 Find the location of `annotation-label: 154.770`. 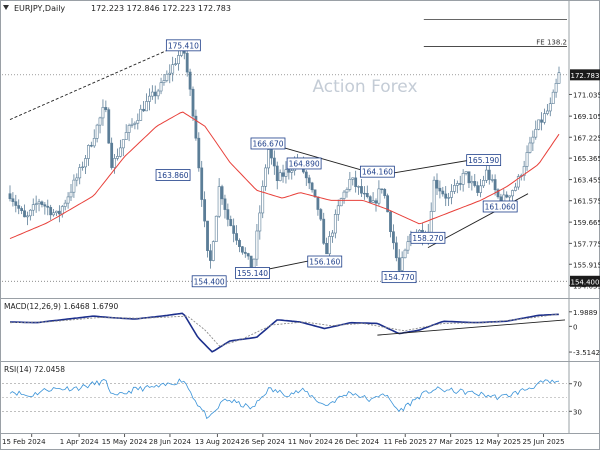

annotation-label: 154.770 is located at coordinates (399, 277).